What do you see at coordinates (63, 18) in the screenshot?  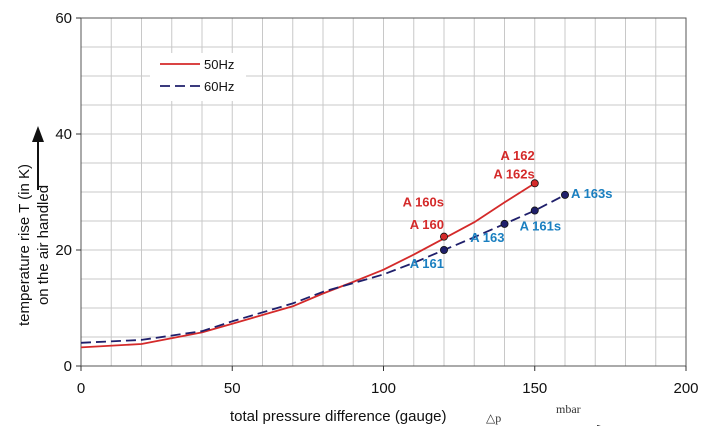 I see `y-tick-label: 60` at bounding box center [63, 18].